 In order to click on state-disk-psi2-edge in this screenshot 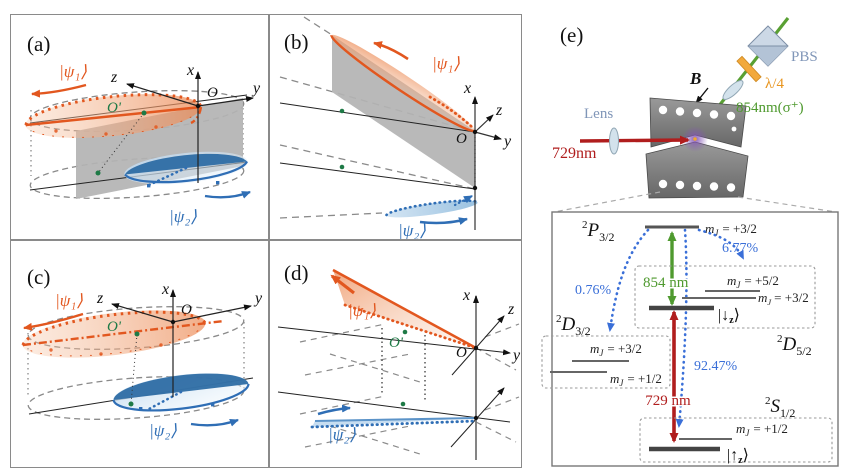, I will do `click(431, 206)`.